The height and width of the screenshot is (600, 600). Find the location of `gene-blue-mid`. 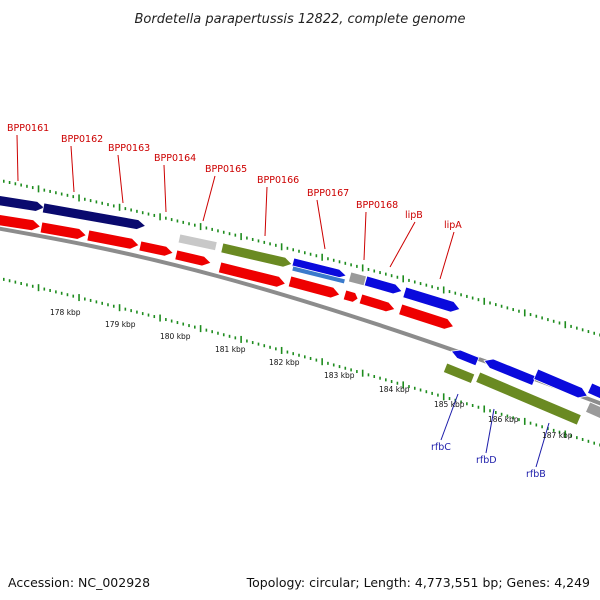

gene-blue-mid is located at coordinates (510, 372).